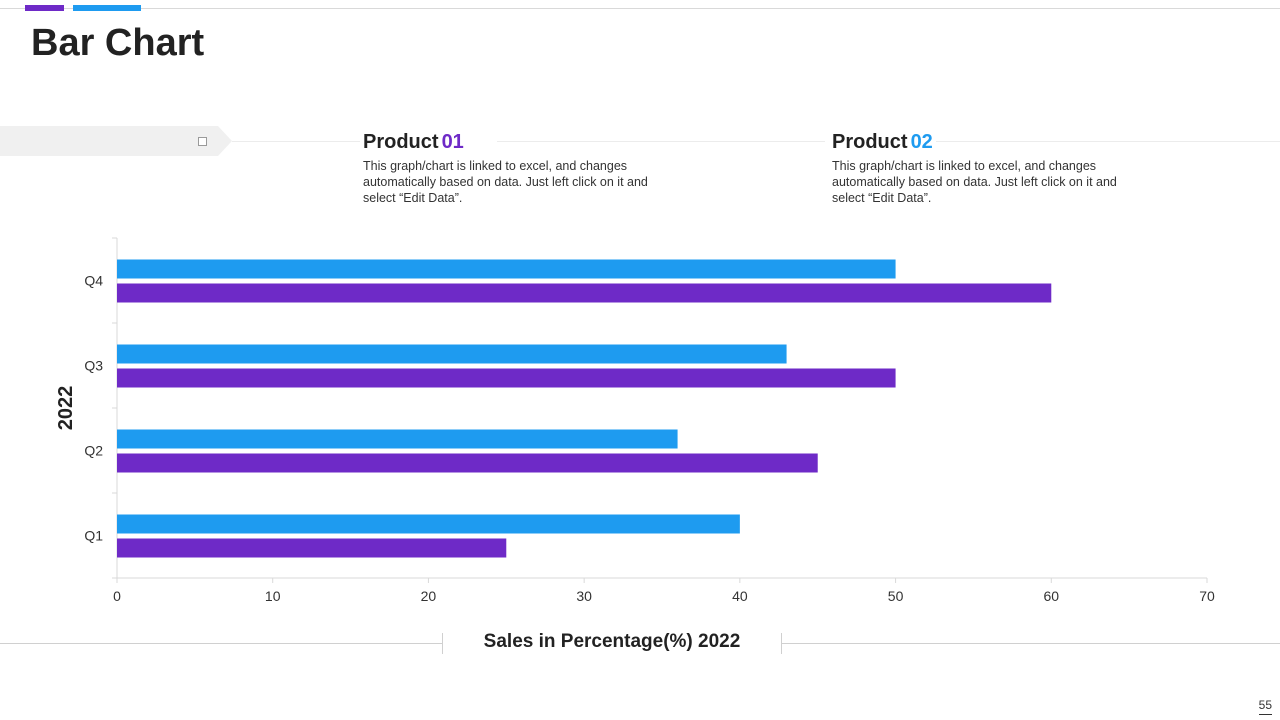 The image size is (1280, 720). Describe the element at coordinates (781, 643) in the screenshot. I see `x-title-bracket-right` at that location.